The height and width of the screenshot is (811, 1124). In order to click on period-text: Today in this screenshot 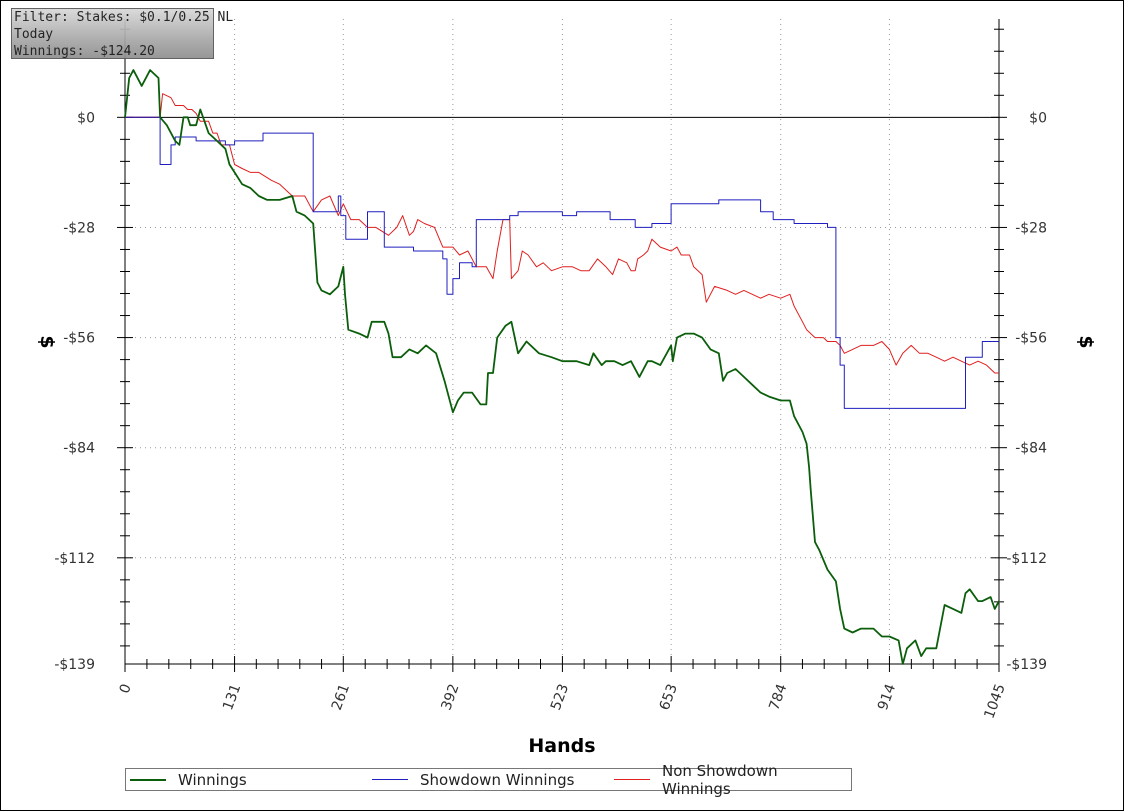, I will do `click(34, 34)`.